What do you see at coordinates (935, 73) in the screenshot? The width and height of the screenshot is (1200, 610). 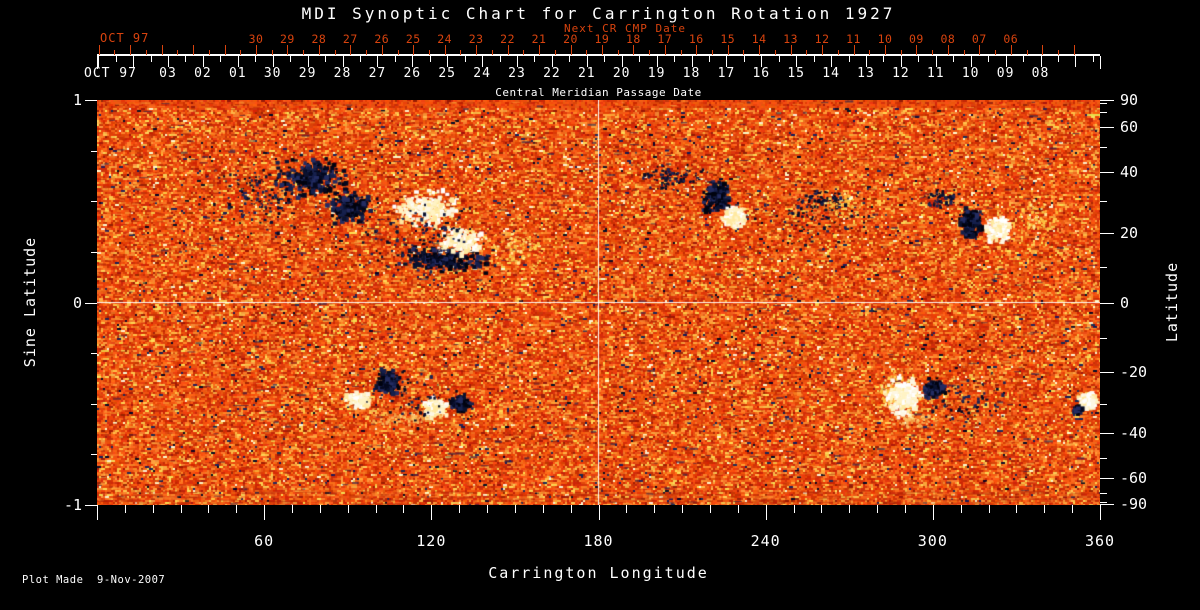 I see `cmp-day-label: 11` at bounding box center [935, 73].